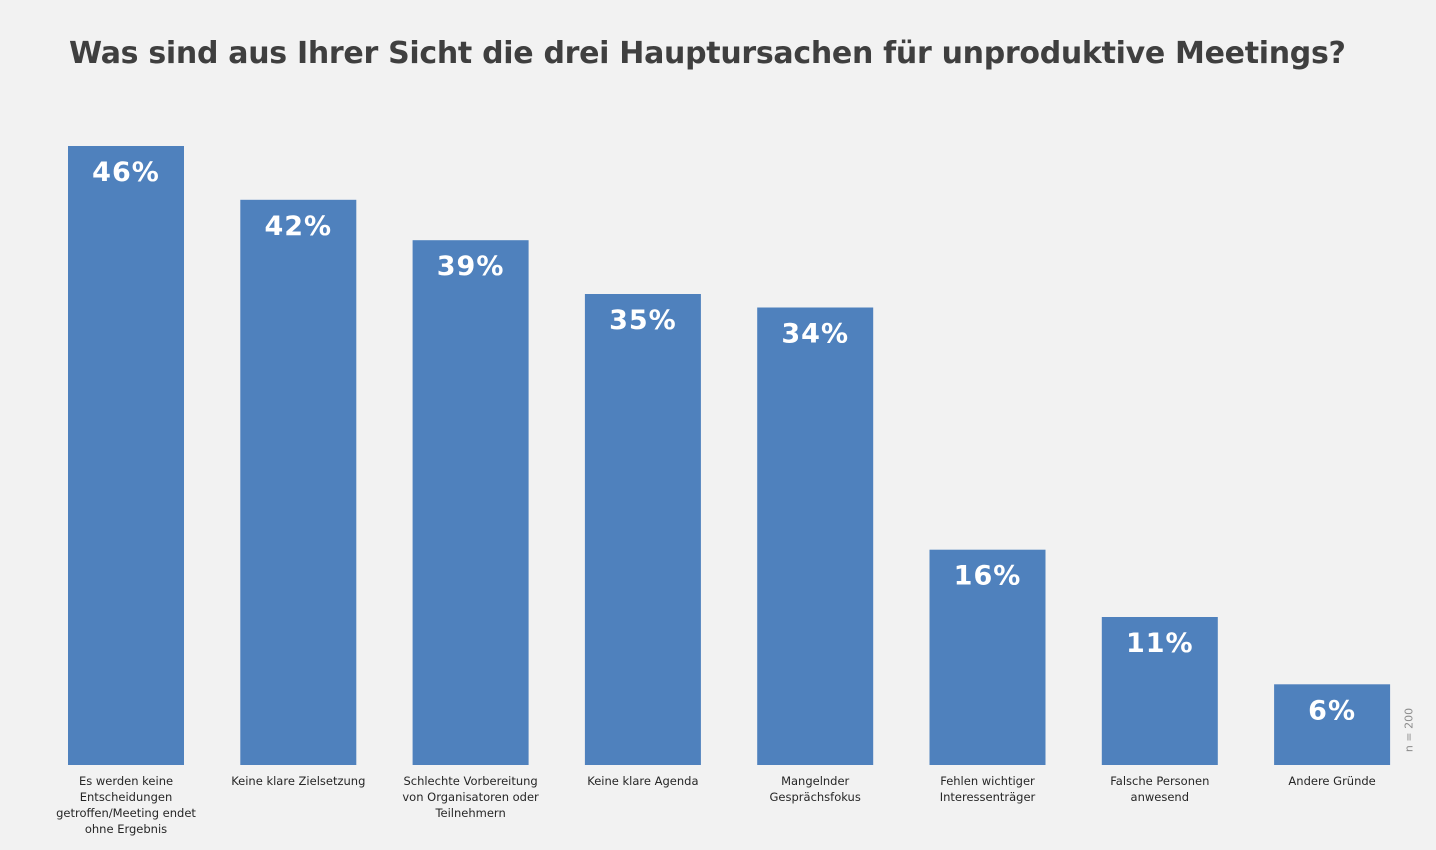  Describe the element at coordinates (988, 576) in the screenshot. I see `value-label-6: 16%` at that location.